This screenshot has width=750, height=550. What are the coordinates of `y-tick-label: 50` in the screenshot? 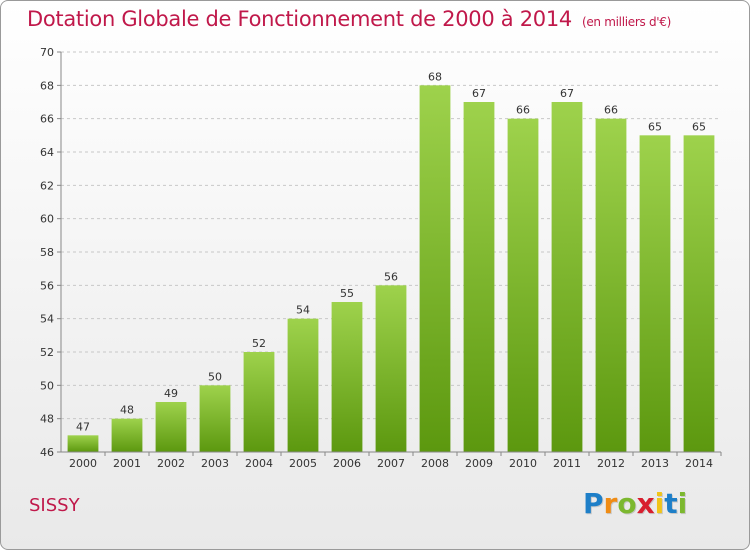 It's located at (47, 385).